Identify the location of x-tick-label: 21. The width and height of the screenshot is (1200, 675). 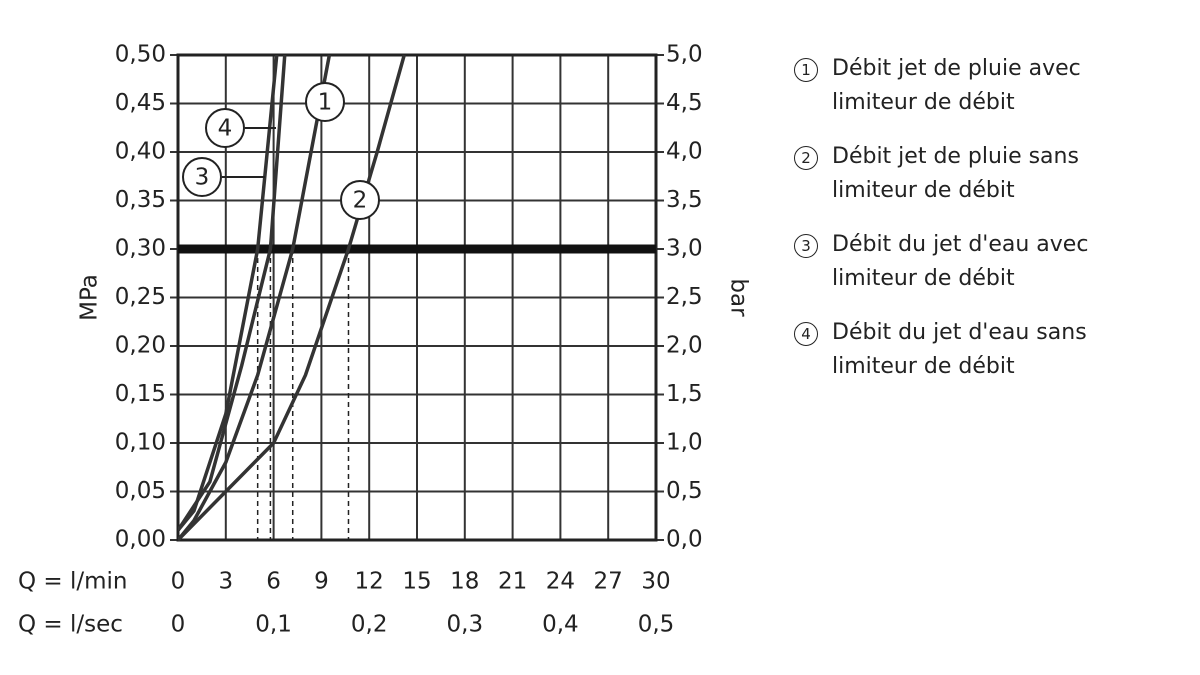
(512, 582).